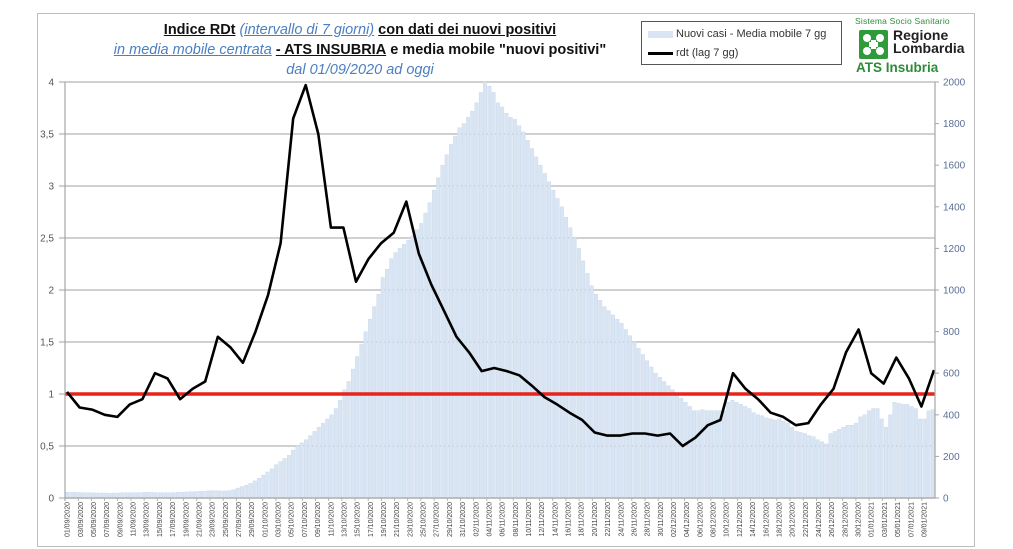 The width and height of the screenshot is (1013, 549). Describe the element at coordinates (950, 291) in the screenshot. I see `y-axis-right-labels: 0 200 400 600 800 1000 1200 1400 1600 1800 2000` at that location.